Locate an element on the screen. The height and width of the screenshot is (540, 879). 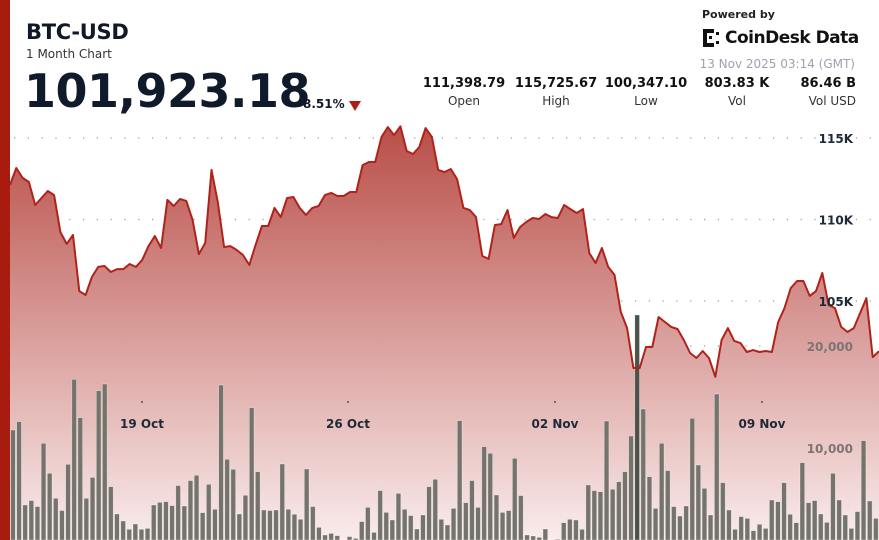
volume-axis-label: 10,000 is located at coordinates (830, 449).